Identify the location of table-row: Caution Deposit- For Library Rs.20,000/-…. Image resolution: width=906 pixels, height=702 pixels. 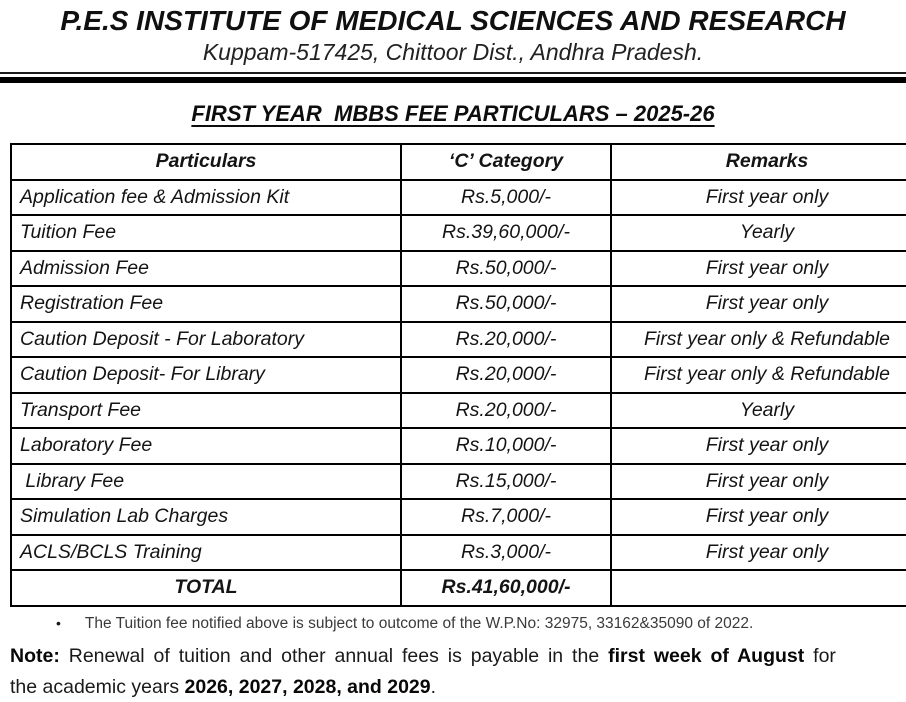
(458, 375).